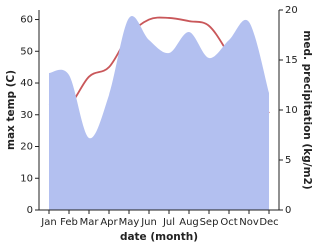 This screenshot has width=320, height=247. Describe the element at coordinates (291, 110) in the screenshot. I see `y2-tick-label: 10` at that location.